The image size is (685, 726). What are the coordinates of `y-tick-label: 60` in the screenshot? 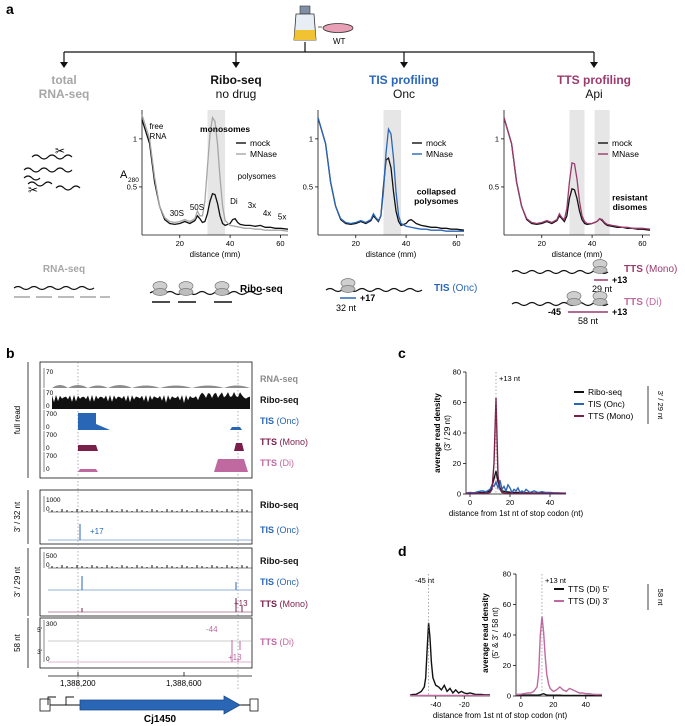 It's located at (457, 402).